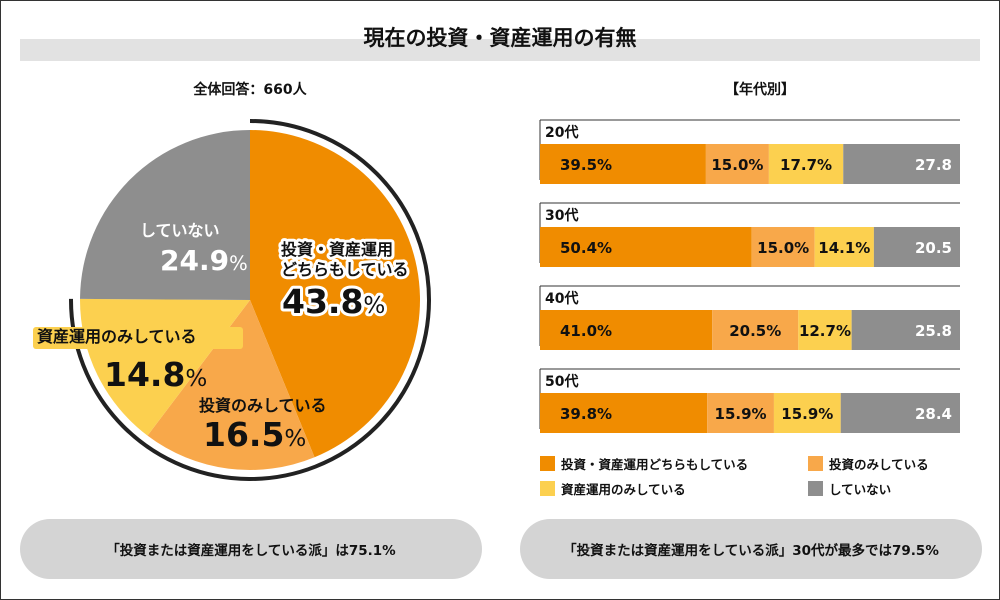 The width and height of the screenshot is (1000, 600). What do you see at coordinates (250, 90) in the screenshot?
I see `pie-subtitle: 全体回答：660人` at bounding box center [250, 90].